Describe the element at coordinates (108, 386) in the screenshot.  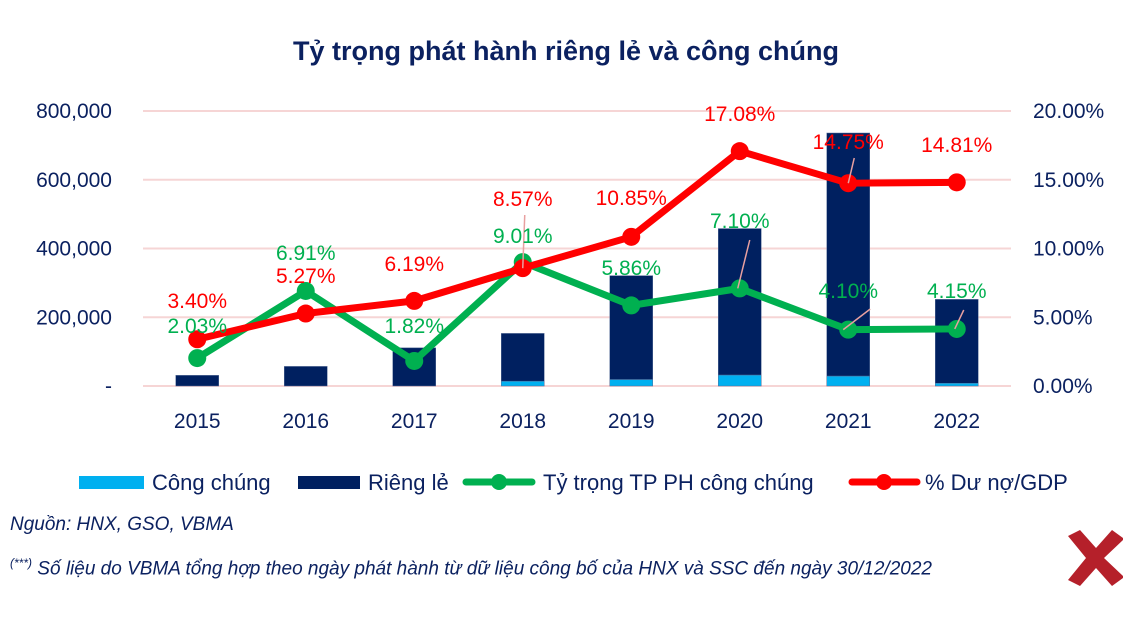
I see `y-left-tick-label: -` at that location.